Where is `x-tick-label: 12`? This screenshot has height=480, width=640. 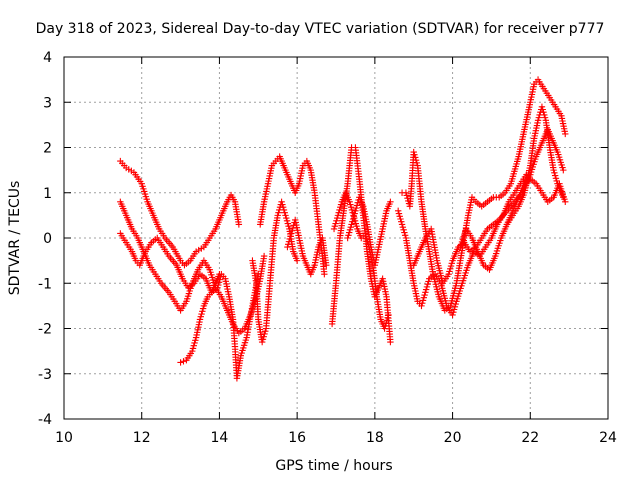
x-tick-label: 12 is located at coordinates (142, 438).